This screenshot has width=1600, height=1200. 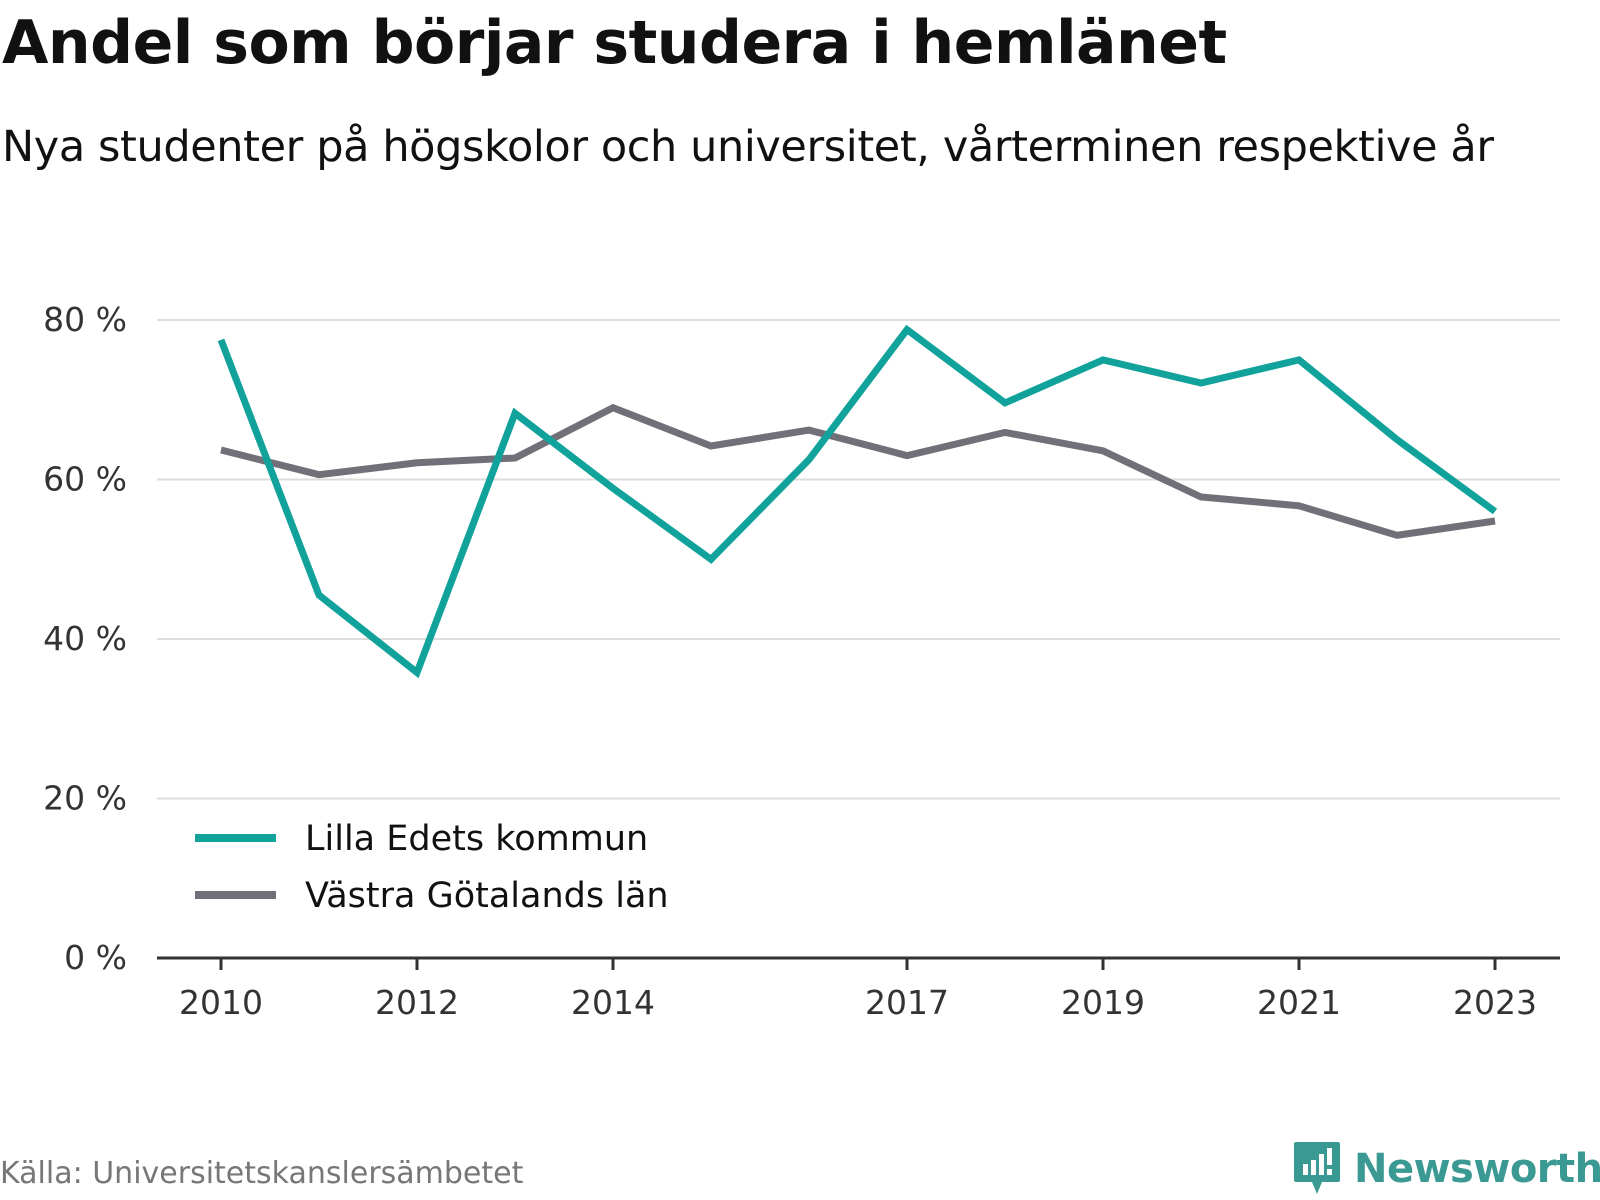 I want to click on brand-name: Newsworthy, so click(x=1477, y=1169).